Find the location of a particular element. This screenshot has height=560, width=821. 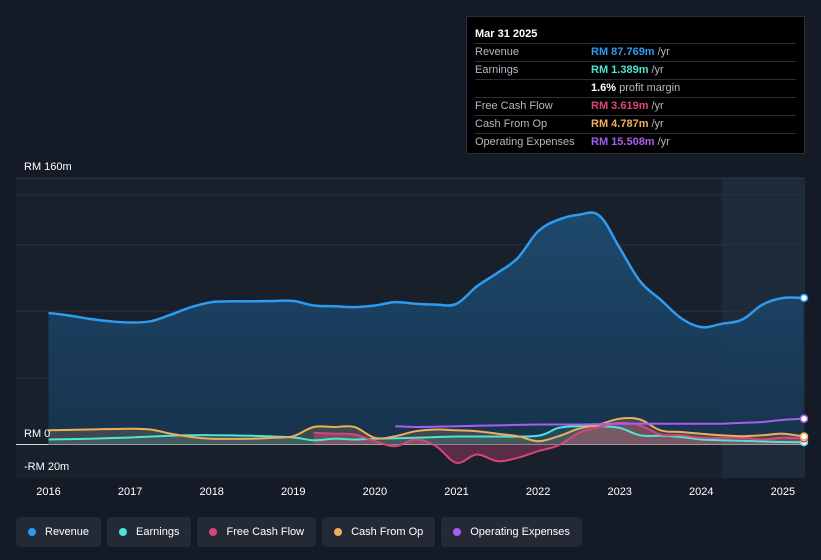

x-tick-label: 2016 is located at coordinates (48, 492).